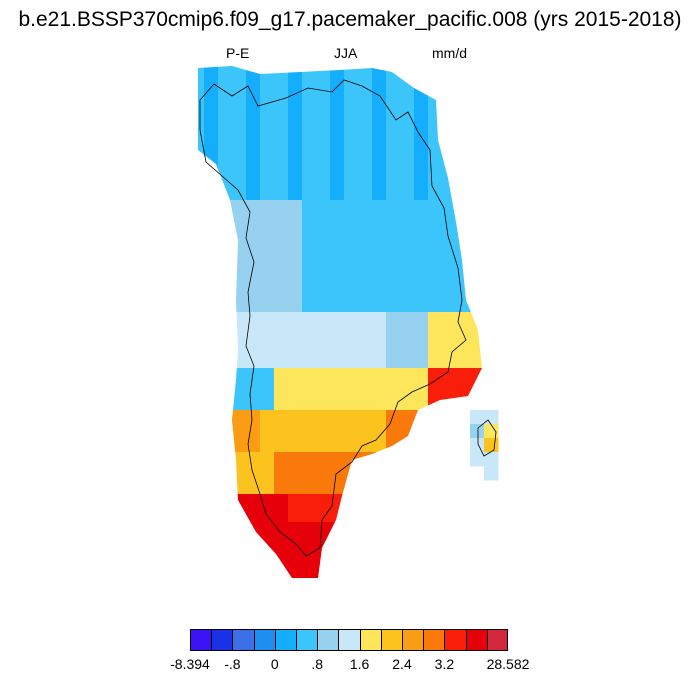 This screenshot has height=700, width=700. I want to click on colorbar-tick-label: .8, so click(317, 664).